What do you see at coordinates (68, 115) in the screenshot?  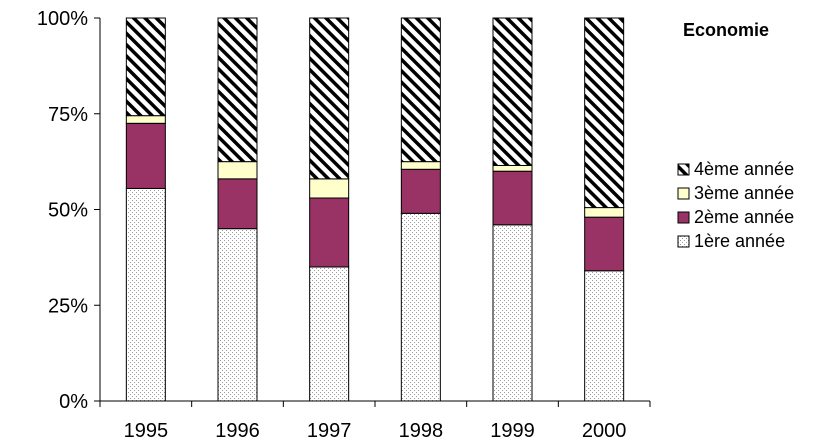 I see `y-tick-label: 75%` at bounding box center [68, 115].